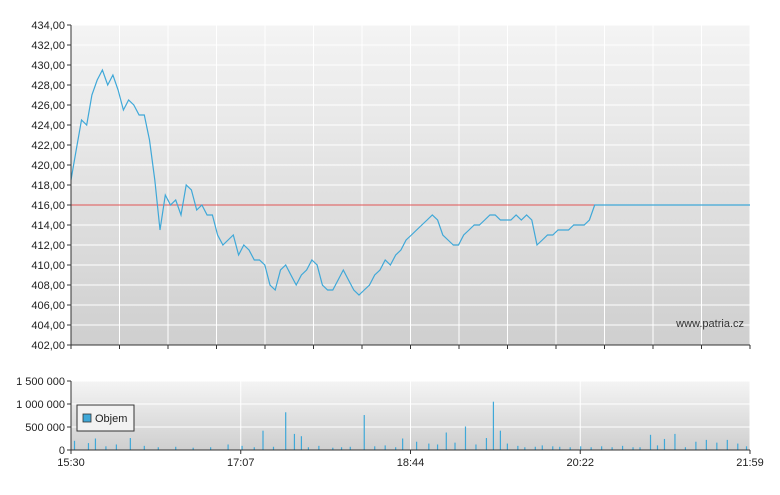  What do you see at coordinates (111, 419) in the screenshot?
I see `legend-label: Objem` at bounding box center [111, 419].